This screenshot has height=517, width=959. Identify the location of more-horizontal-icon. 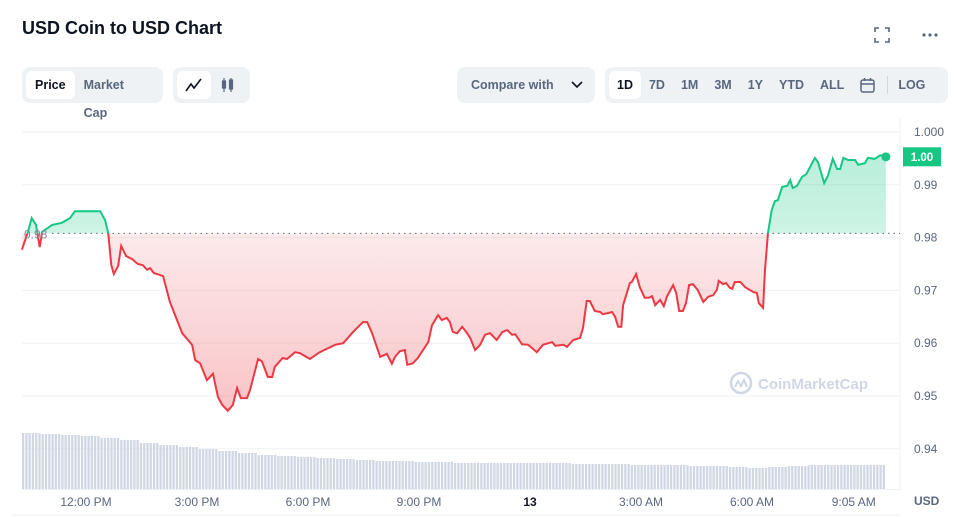
(930, 35).